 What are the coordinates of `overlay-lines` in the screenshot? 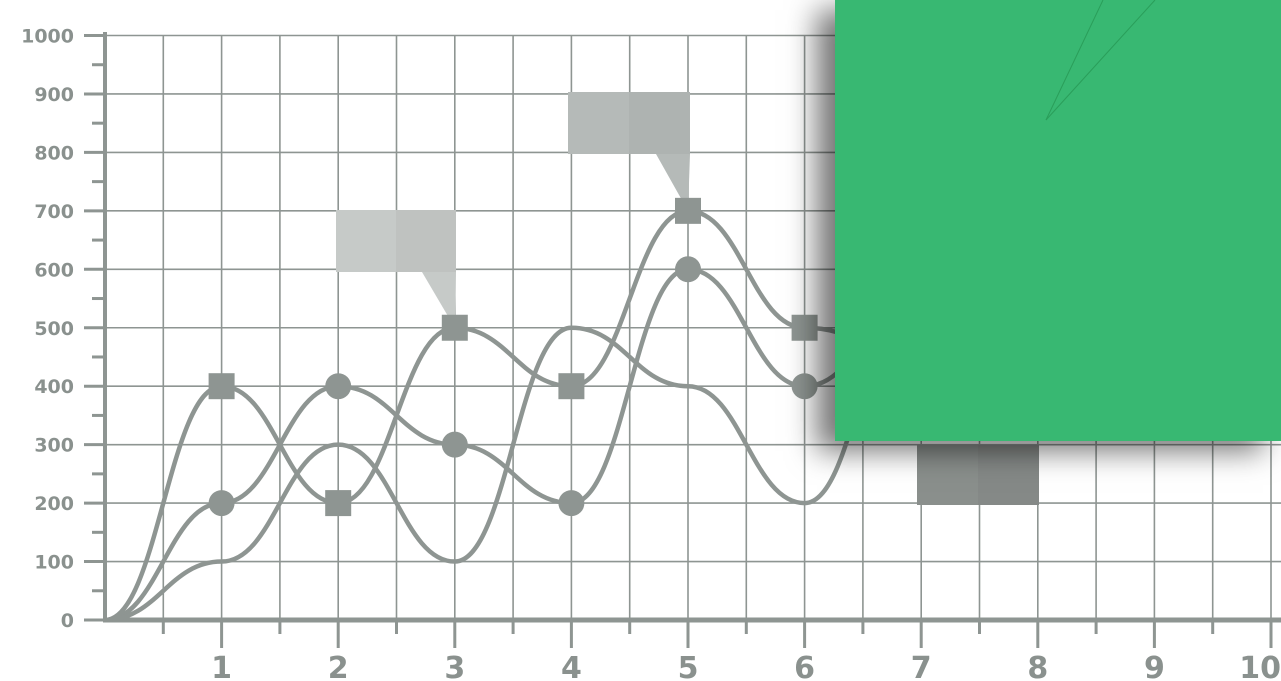 It's located at (1100, 60).